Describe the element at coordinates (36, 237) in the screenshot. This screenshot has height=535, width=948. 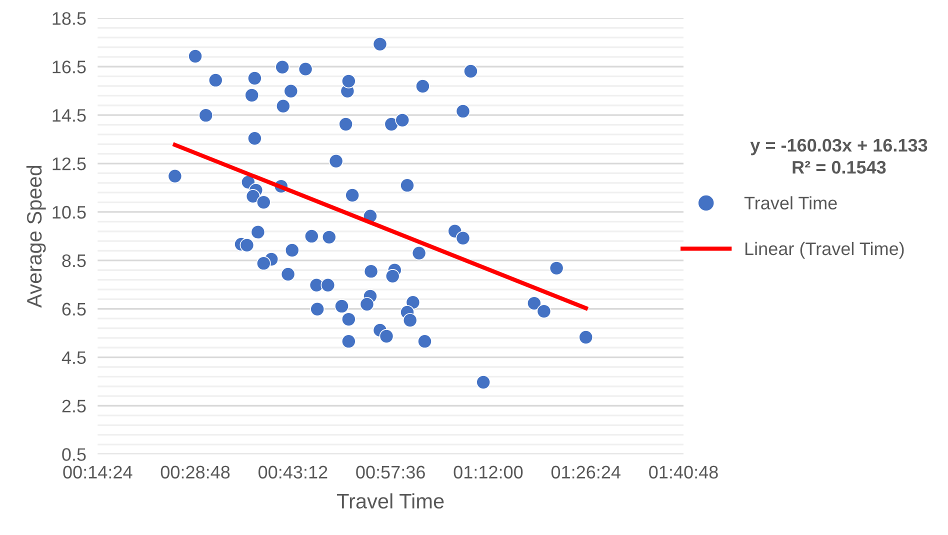
I see `y-axis-title: Average Speed` at that location.